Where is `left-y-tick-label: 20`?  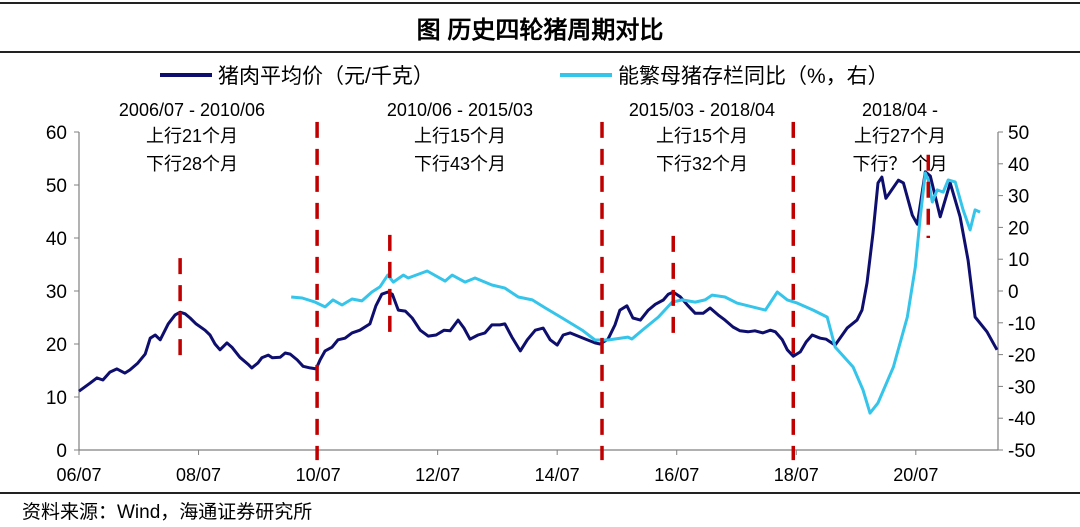 left-y-tick-label: 20 is located at coordinates (56, 345).